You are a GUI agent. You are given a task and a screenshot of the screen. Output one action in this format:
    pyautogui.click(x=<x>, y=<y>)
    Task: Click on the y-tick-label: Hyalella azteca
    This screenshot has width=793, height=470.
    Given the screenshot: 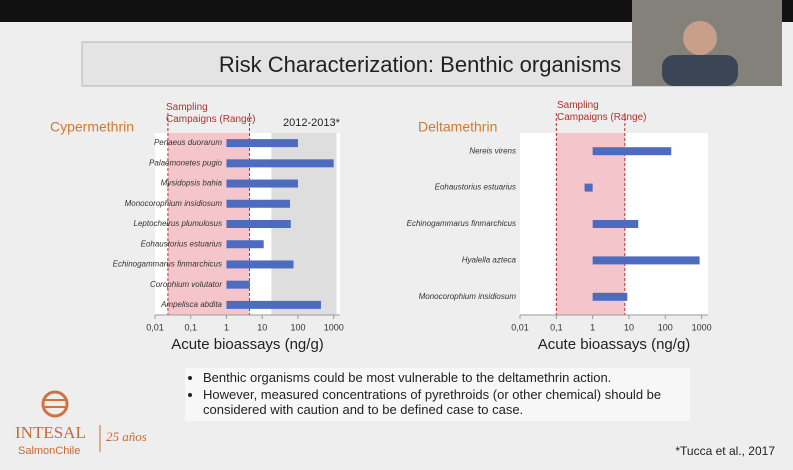 What is the action you would take?
    pyautogui.click(x=489, y=260)
    